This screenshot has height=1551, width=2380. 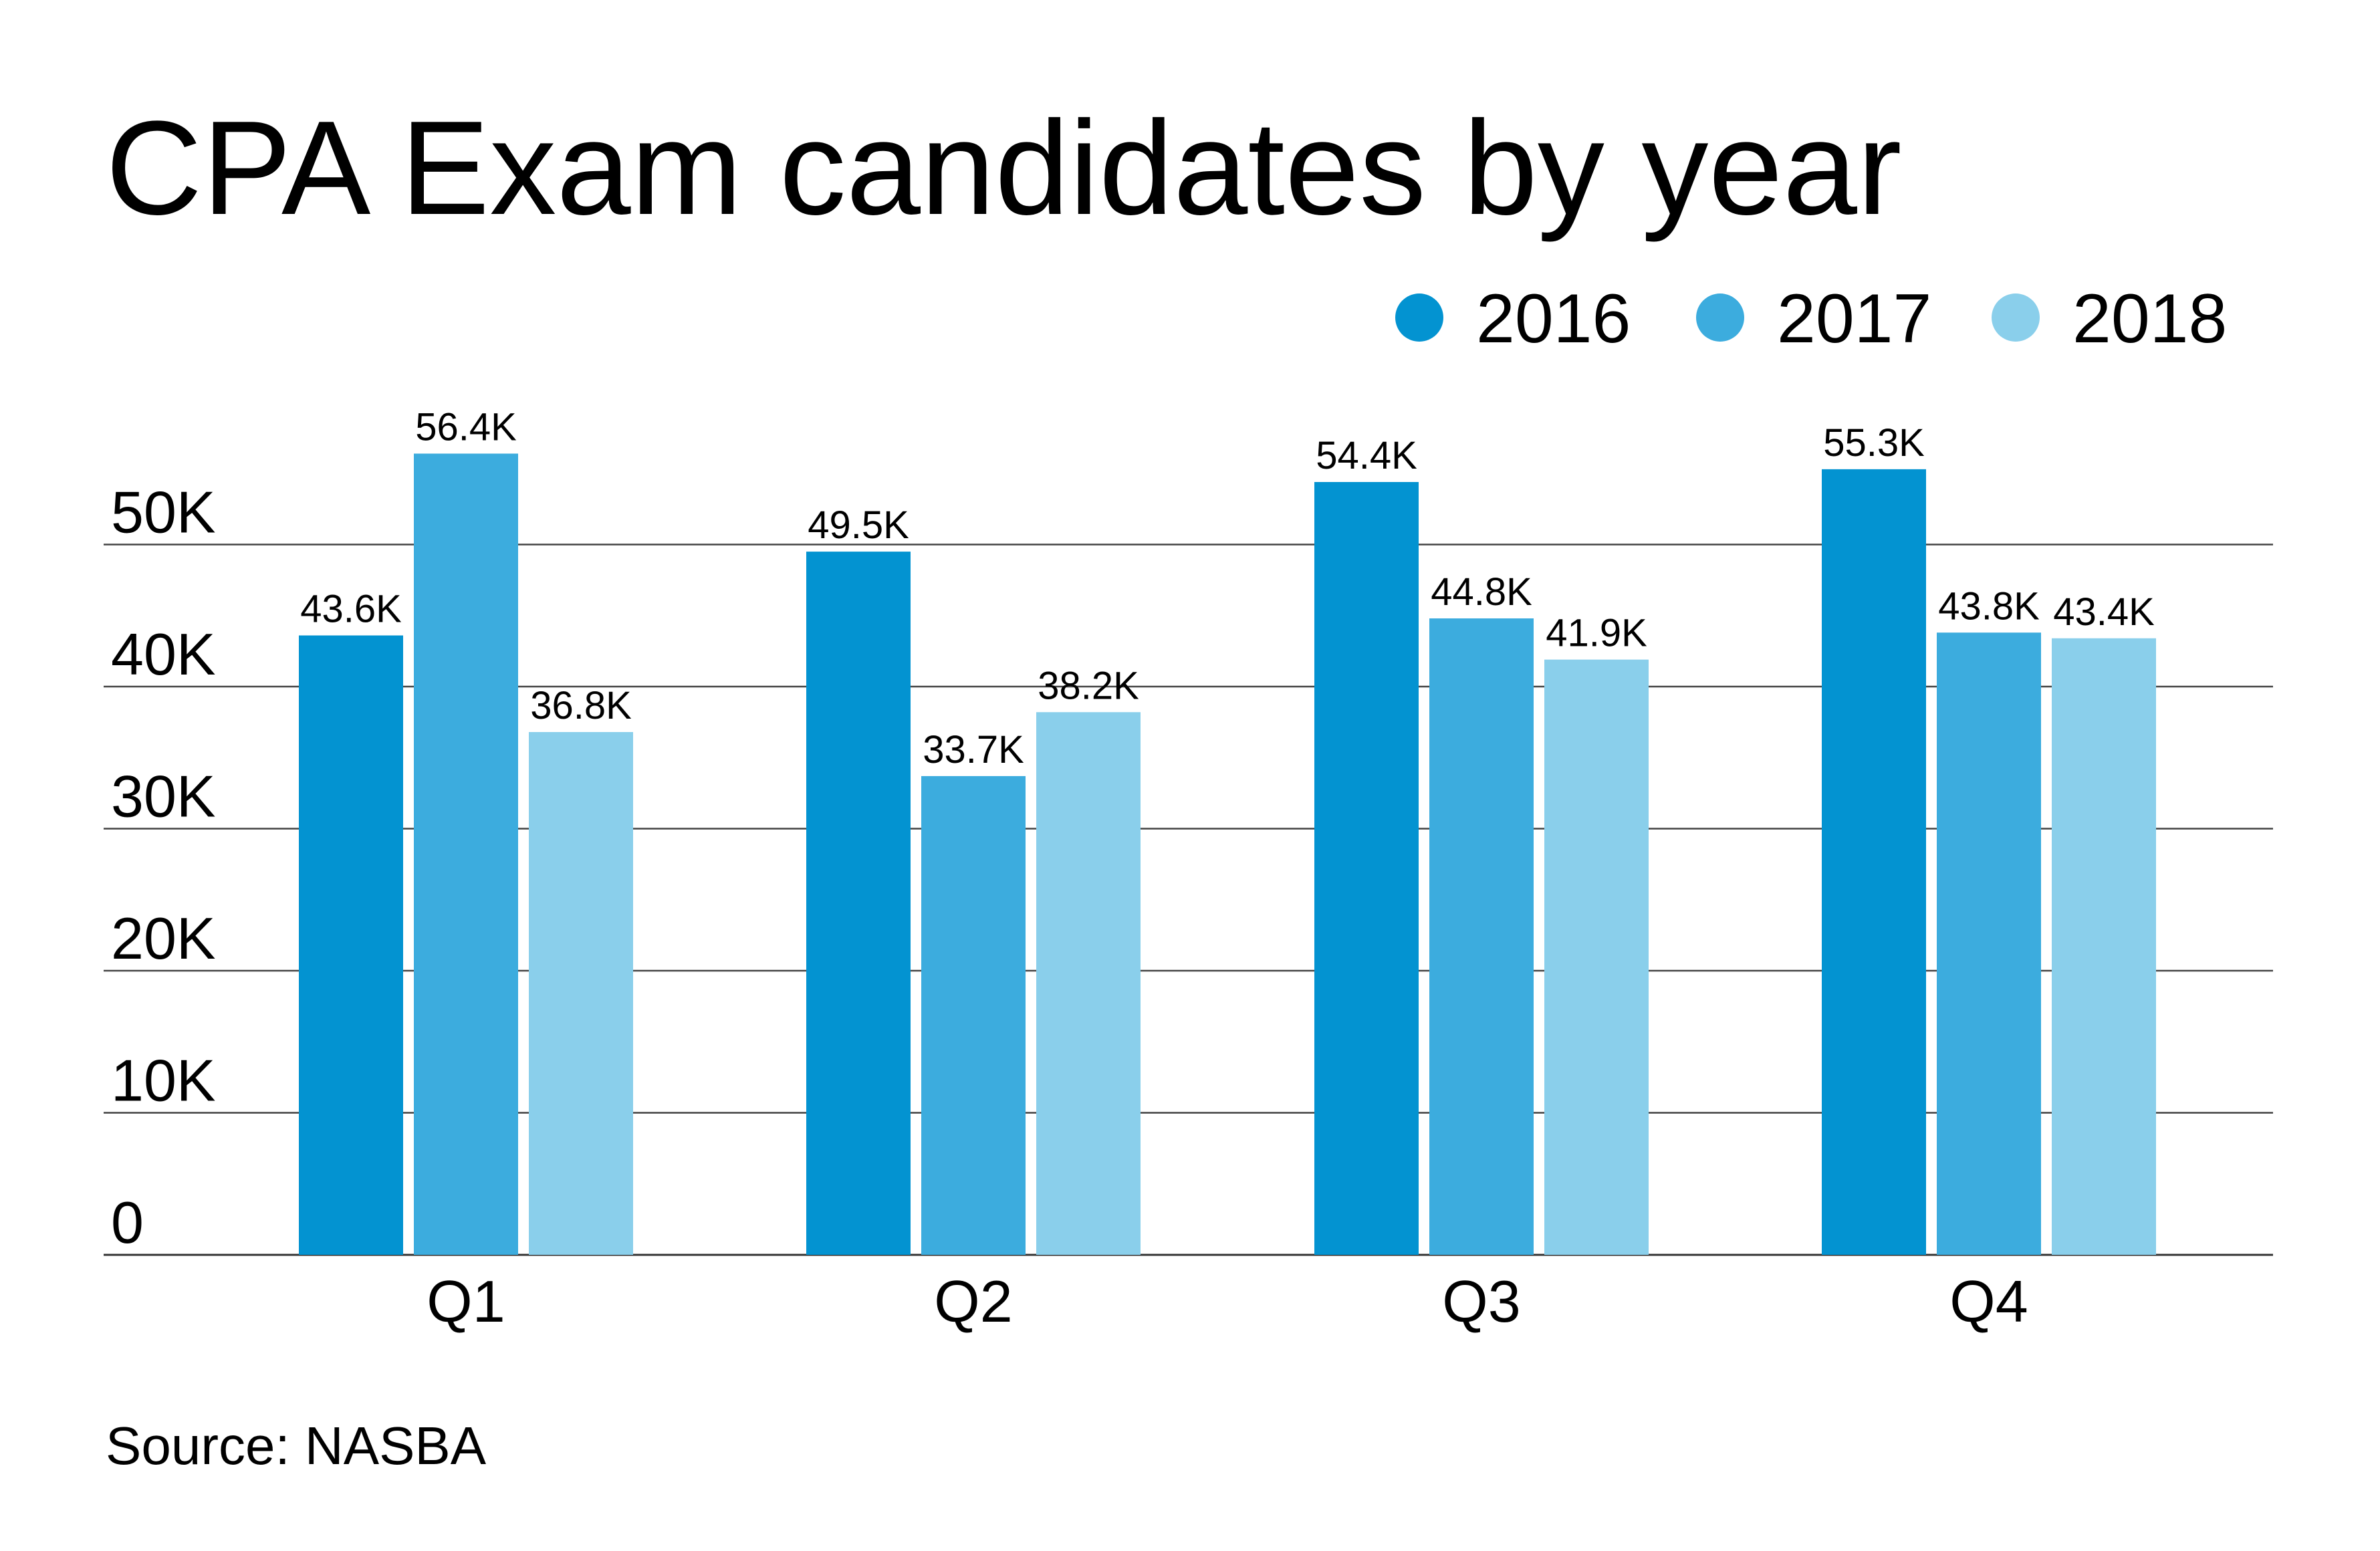 I want to click on y-axis: 0 10K 20K 30K 40K 50K, so click(x=163, y=868).